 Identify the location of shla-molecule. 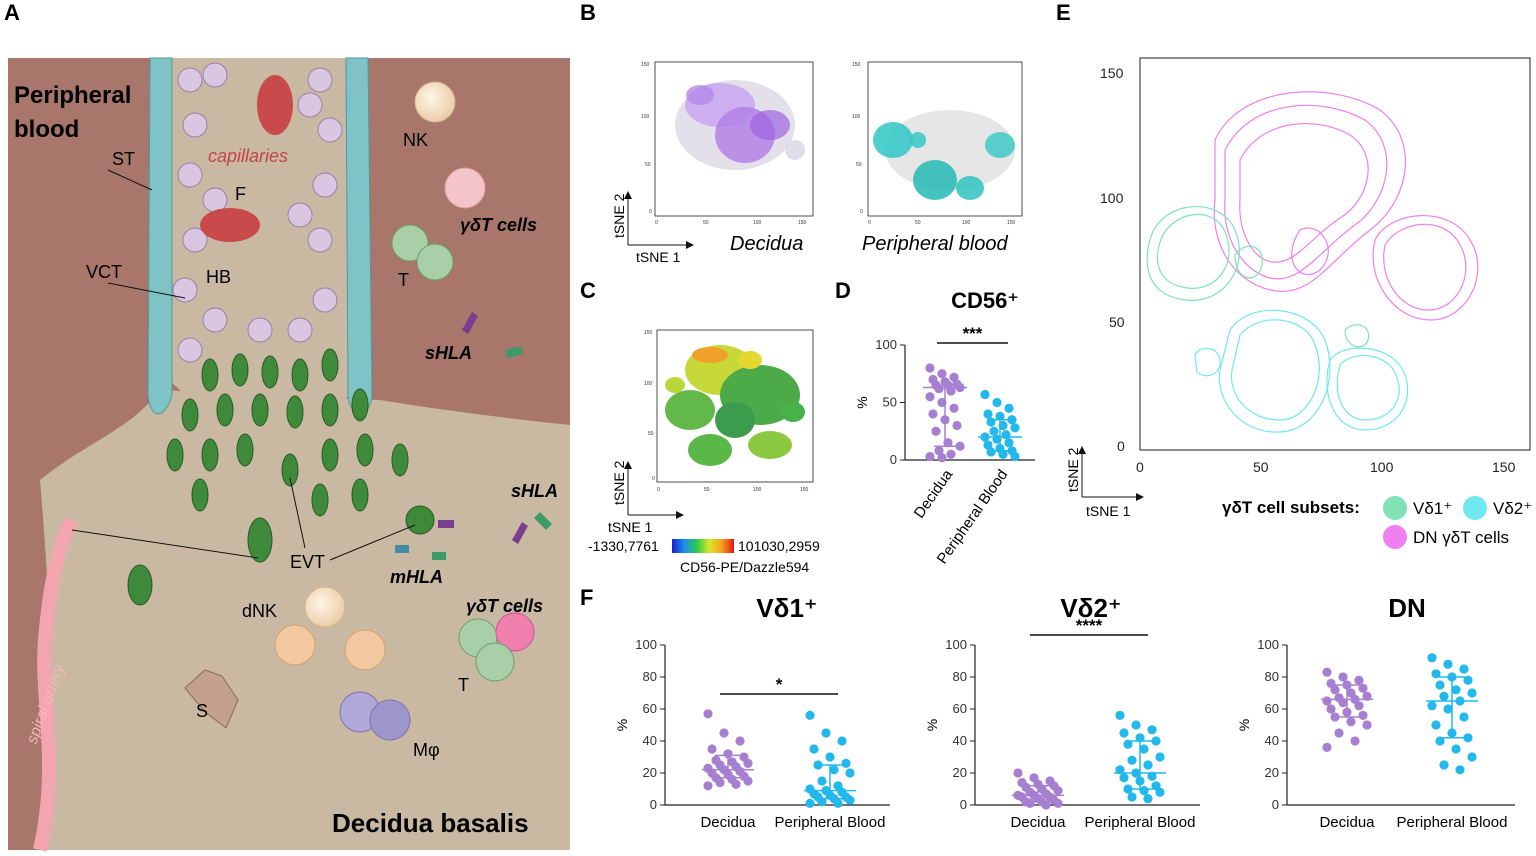
(543, 521).